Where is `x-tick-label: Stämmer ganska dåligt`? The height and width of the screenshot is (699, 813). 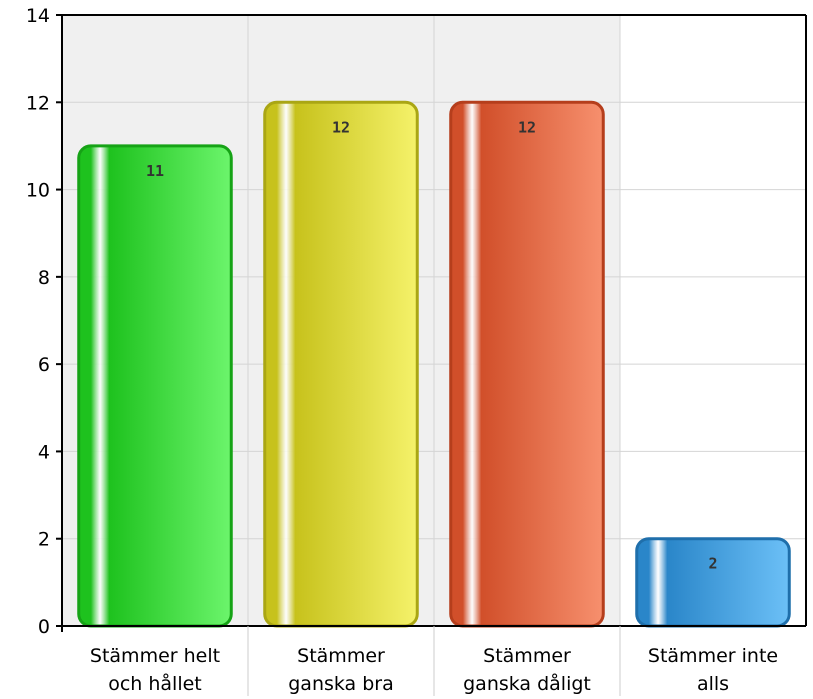
x-tick-label: Stämmer ganska dåligt is located at coordinates (527, 670).